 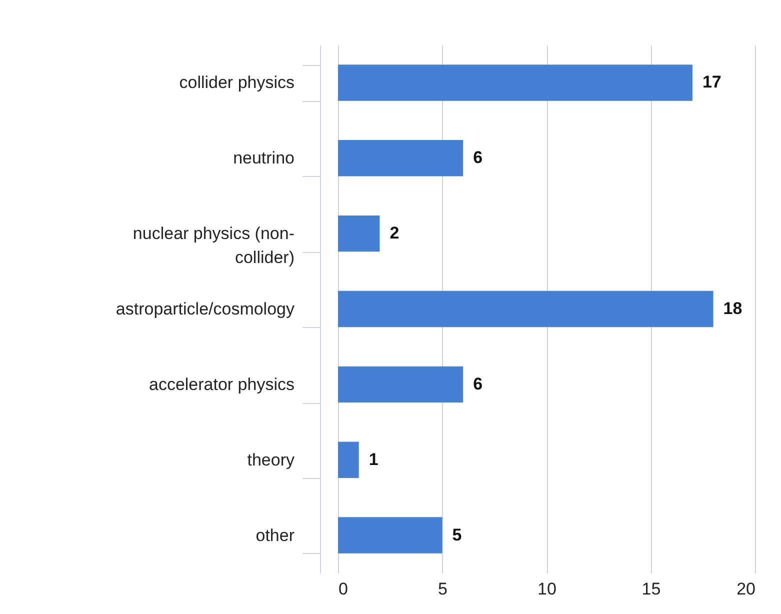 What do you see at coordinates (712, 82) in the screenshot?
I see `data-label: 17` at bounding box center [712, 82].